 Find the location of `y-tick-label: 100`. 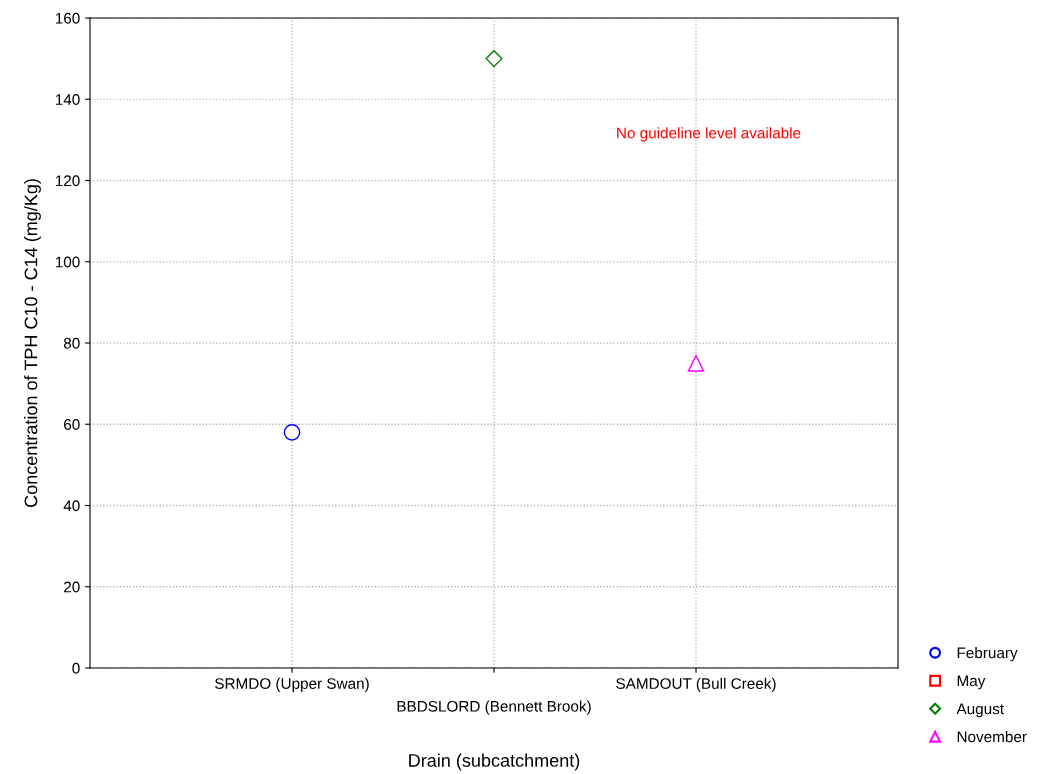

y-tick-label: 100 is located at coordinates (67, 262).